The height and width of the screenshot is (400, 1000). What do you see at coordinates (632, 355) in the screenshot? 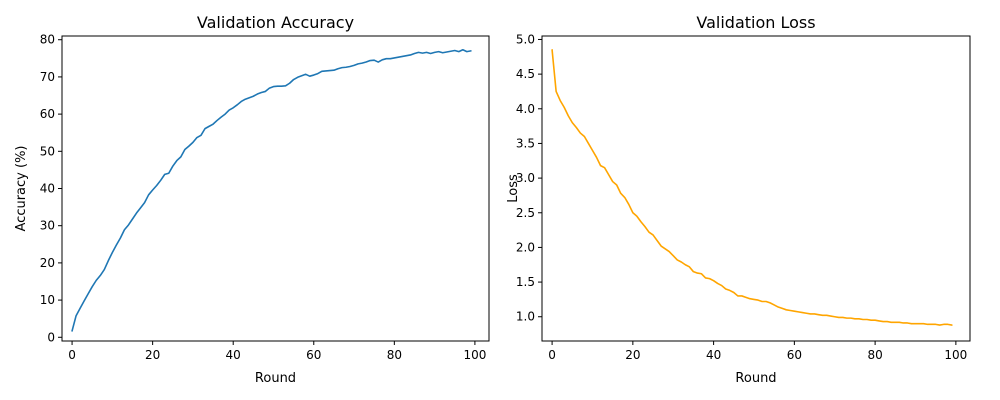
I see `loss-x-tick-label: 20` at bounding box center [632, 355].